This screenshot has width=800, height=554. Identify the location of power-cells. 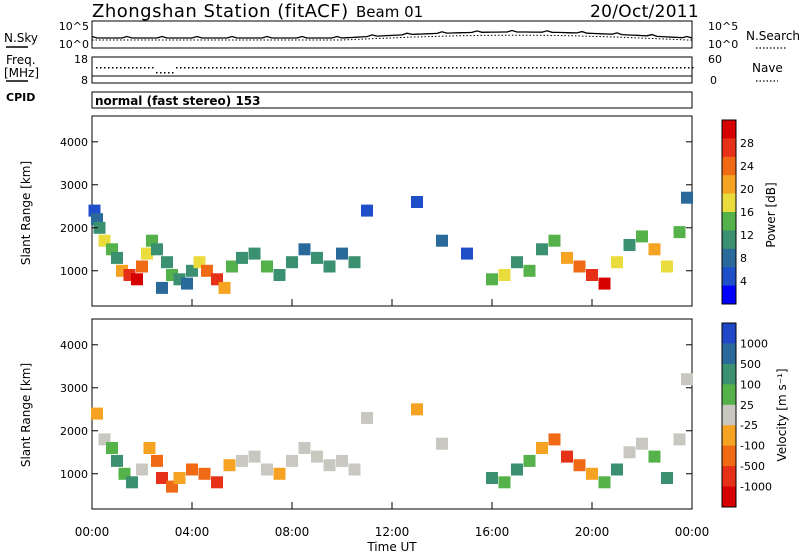
(390, 242).